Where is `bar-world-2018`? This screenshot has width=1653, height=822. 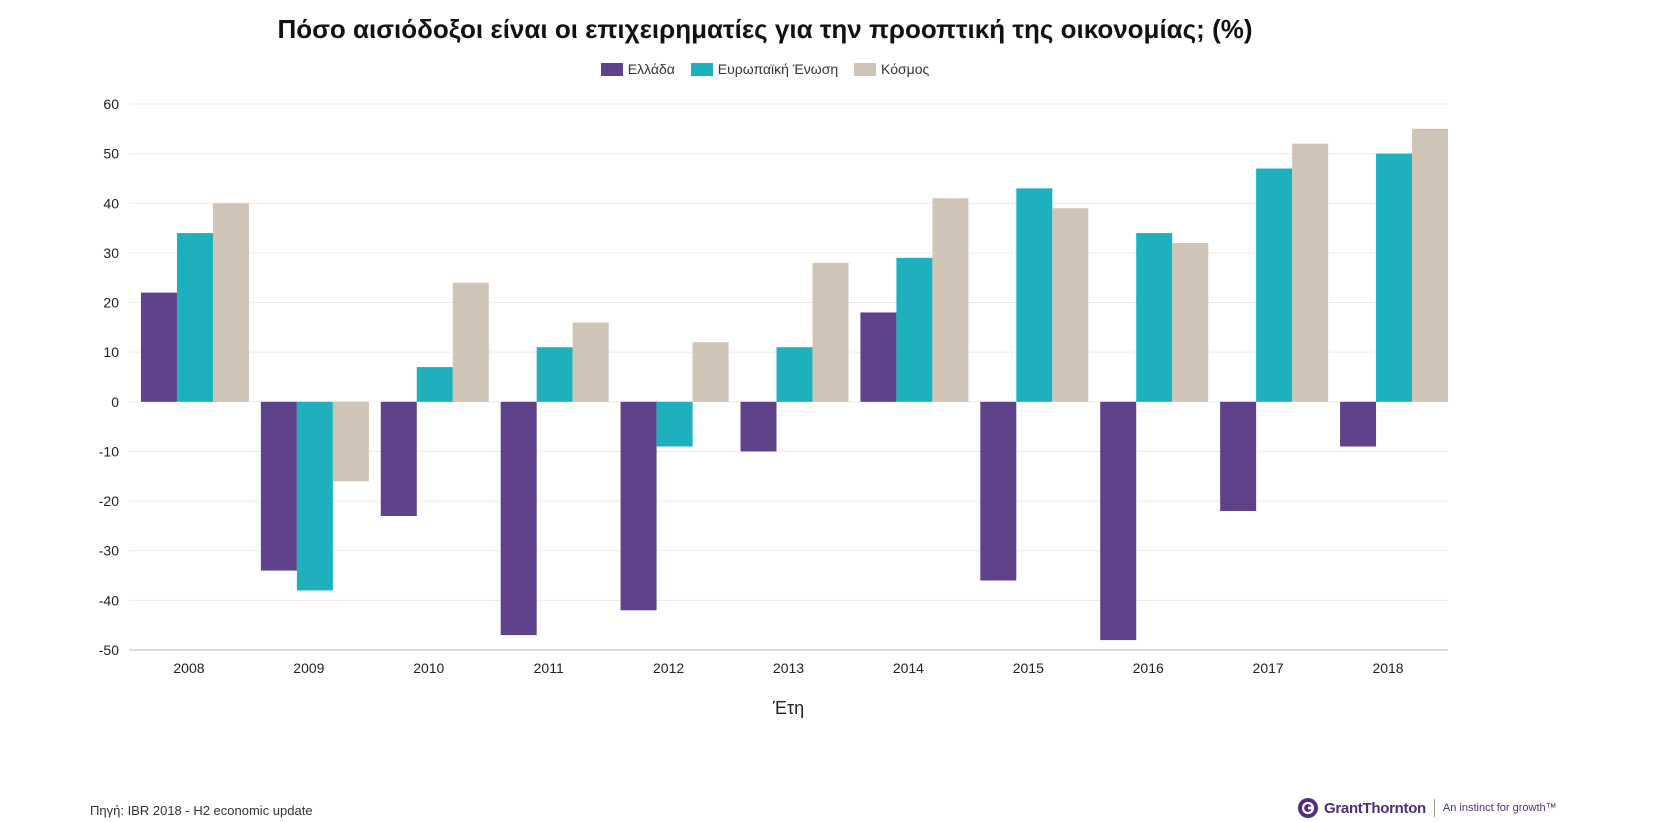 bar-world-2018 is located at coordinates (1430, 265).